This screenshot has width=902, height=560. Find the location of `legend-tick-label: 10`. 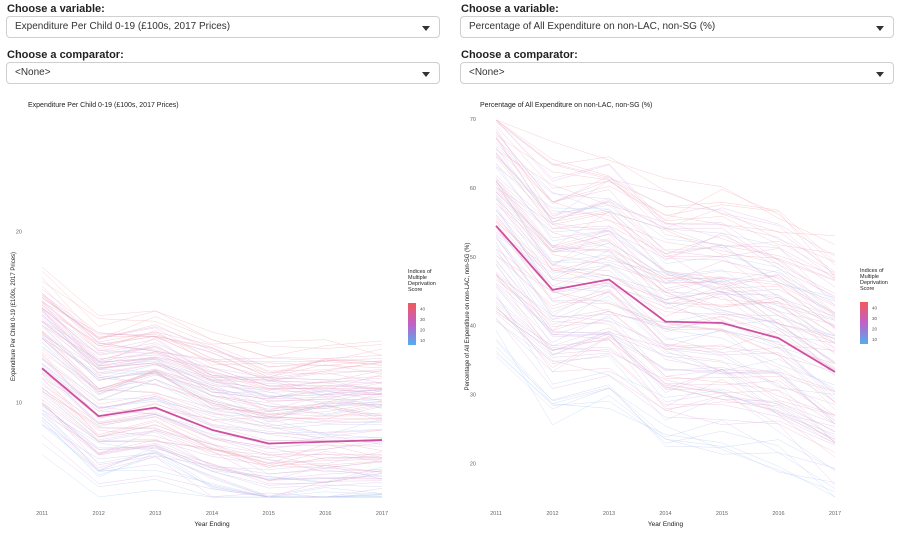

legend-tick-label: 10 is located at coordinates (875, 339).